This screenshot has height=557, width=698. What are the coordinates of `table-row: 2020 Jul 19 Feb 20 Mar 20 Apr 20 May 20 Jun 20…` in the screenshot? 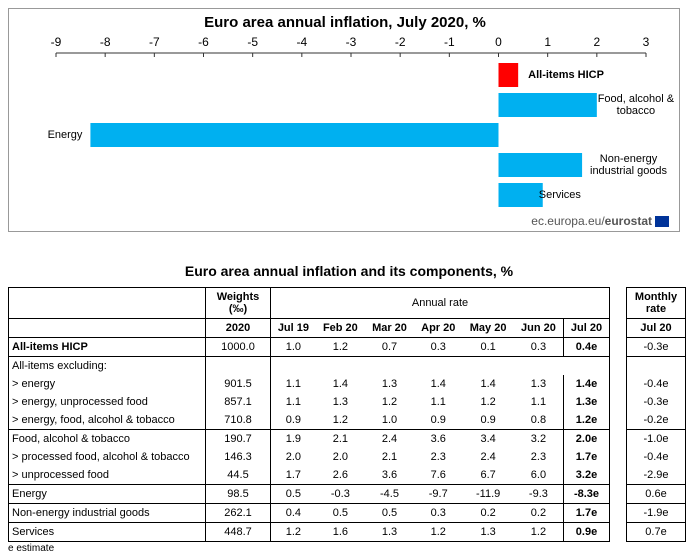 It's located at (309, 328).